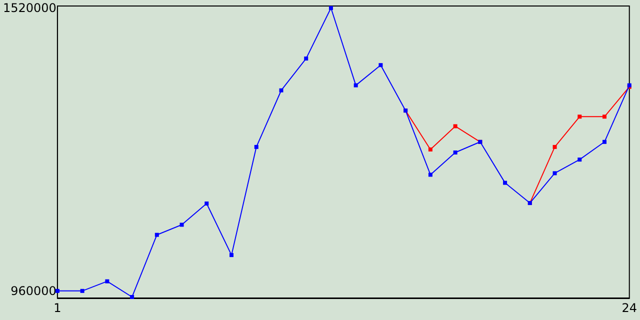 This screenshot has width=640, height=320. I want to click on y-tick-label: 1520000, so click(29, 8).